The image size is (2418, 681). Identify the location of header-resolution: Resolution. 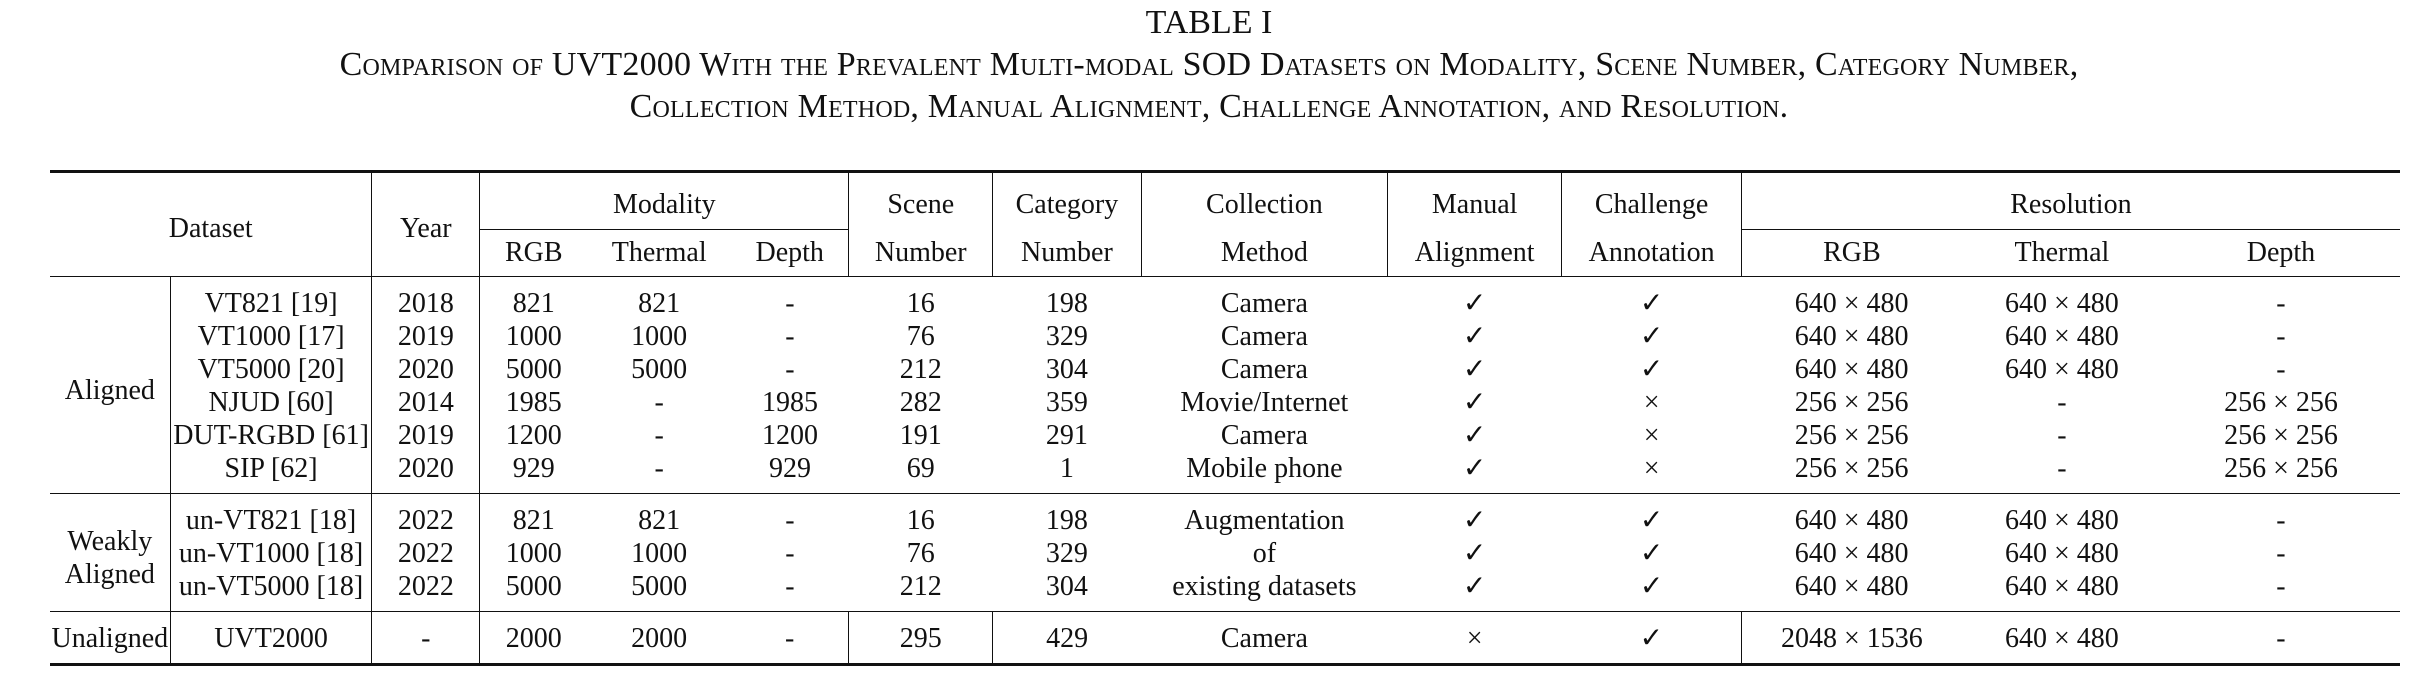
(2070, 200).